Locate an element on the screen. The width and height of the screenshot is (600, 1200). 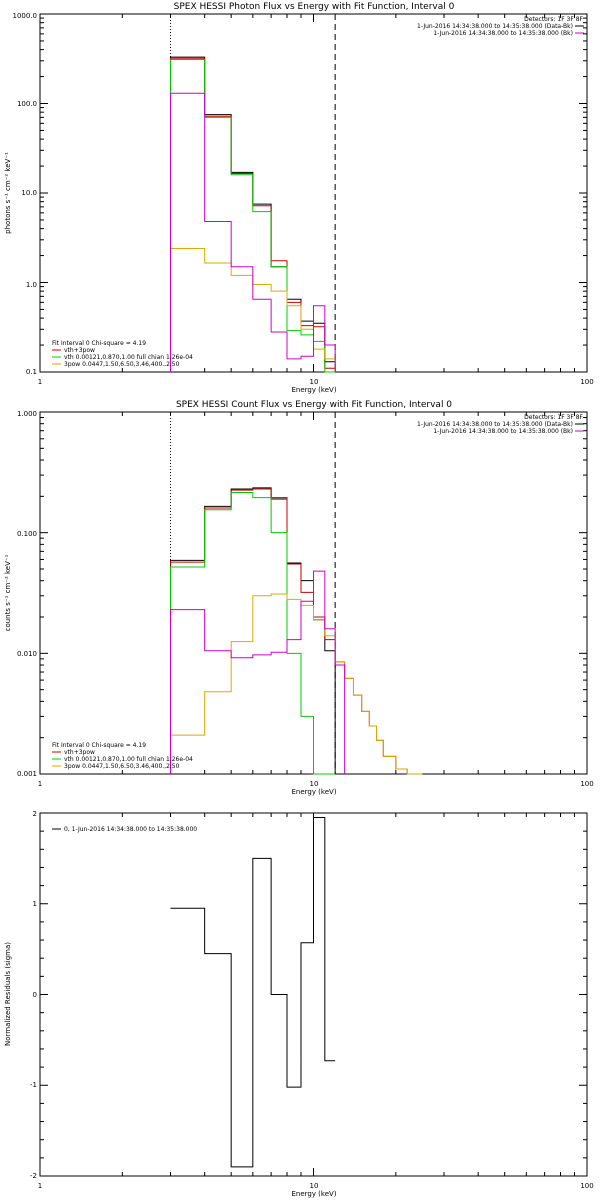
photon-fit-entry-total: vth+3pow is located at coordinates (79, 350).